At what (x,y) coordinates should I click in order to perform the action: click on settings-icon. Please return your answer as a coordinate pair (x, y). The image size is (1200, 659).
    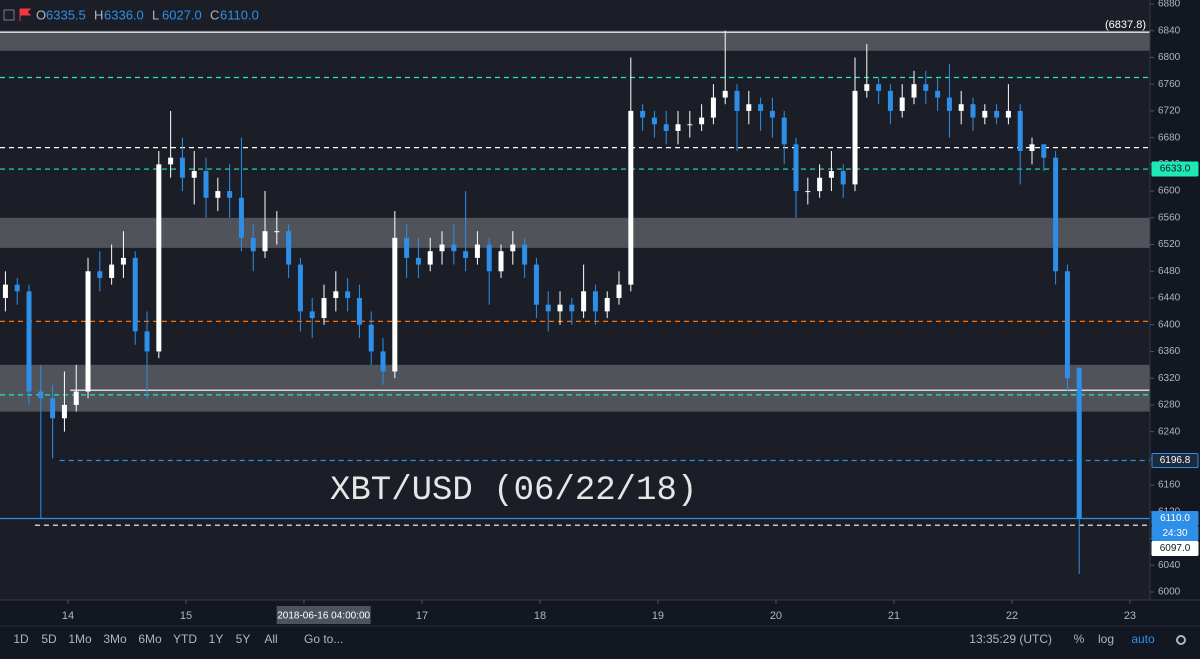
    Looking at the image, I should click on (1181, 640).